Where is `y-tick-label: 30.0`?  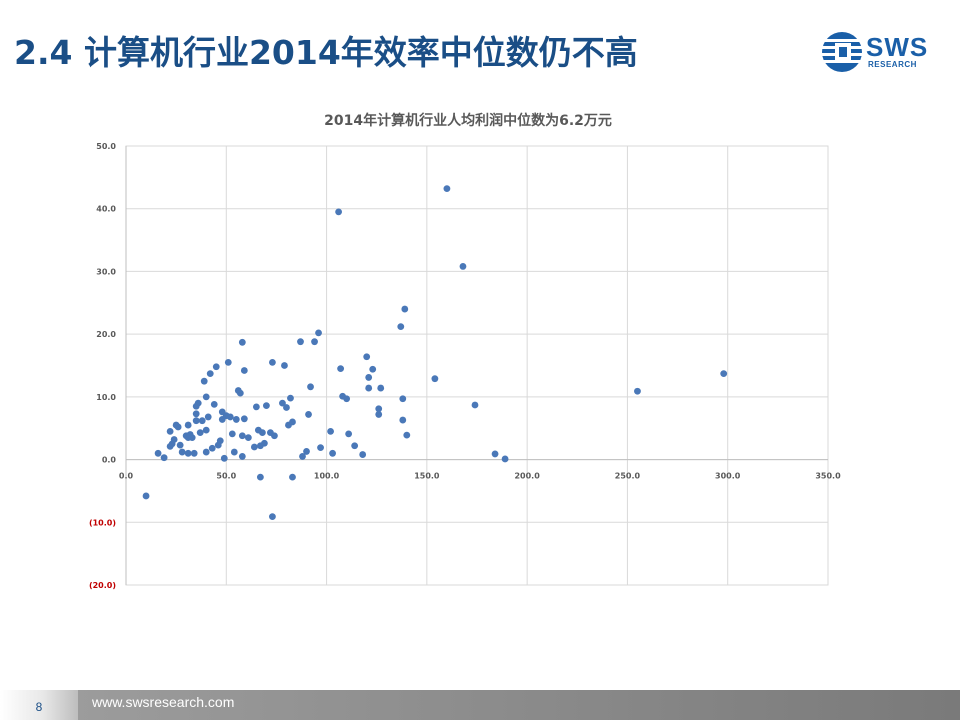
y-tick-label: 30.0 is located at coordinates (106, 271).